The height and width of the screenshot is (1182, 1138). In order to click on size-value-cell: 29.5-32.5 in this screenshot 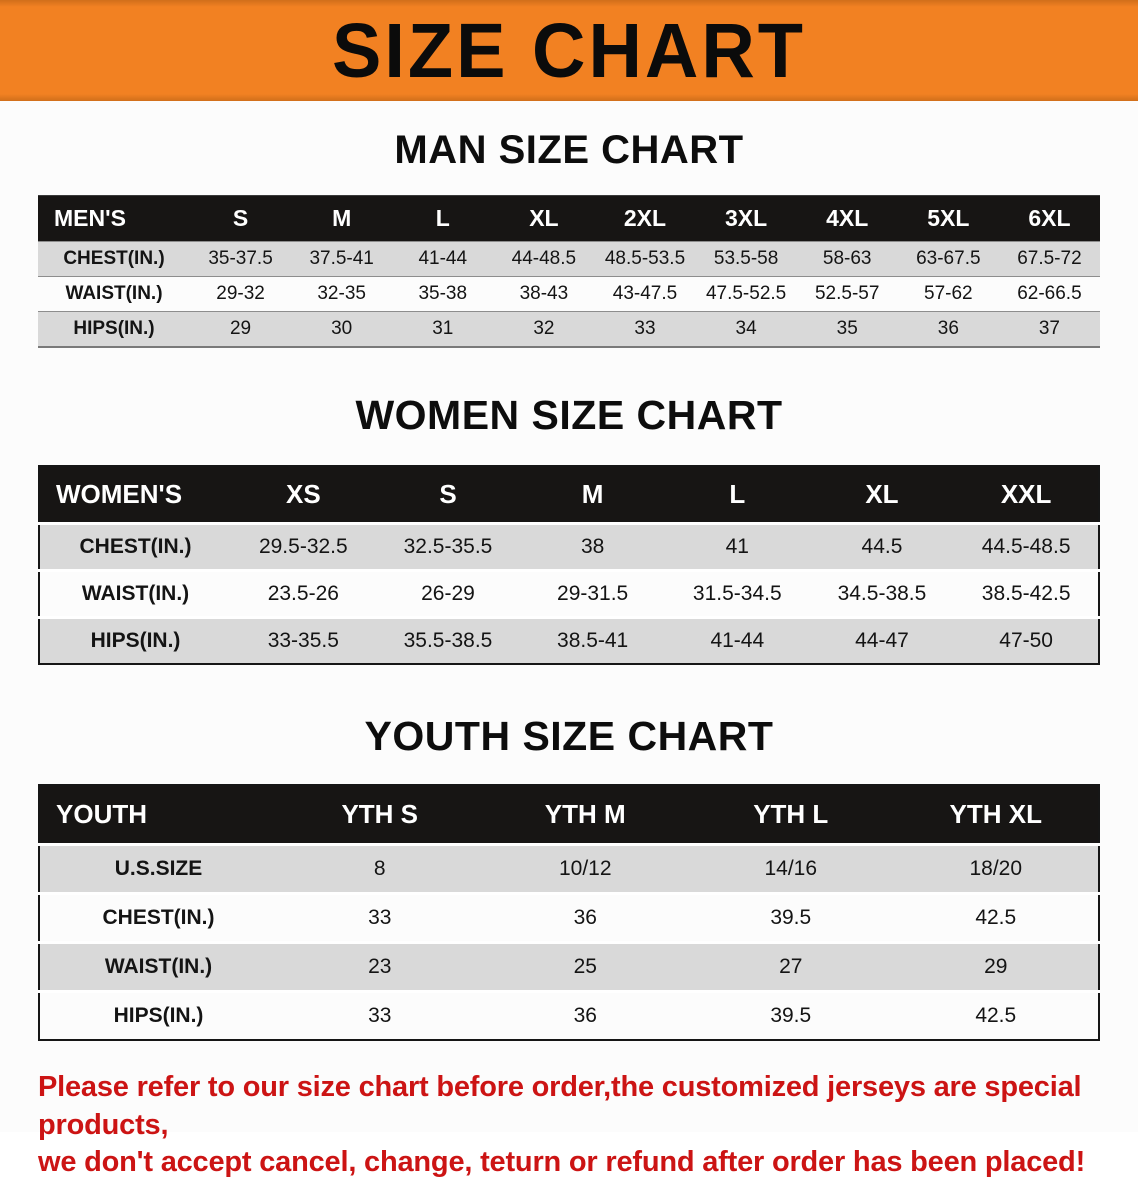, I will do `click(303, 546)`.